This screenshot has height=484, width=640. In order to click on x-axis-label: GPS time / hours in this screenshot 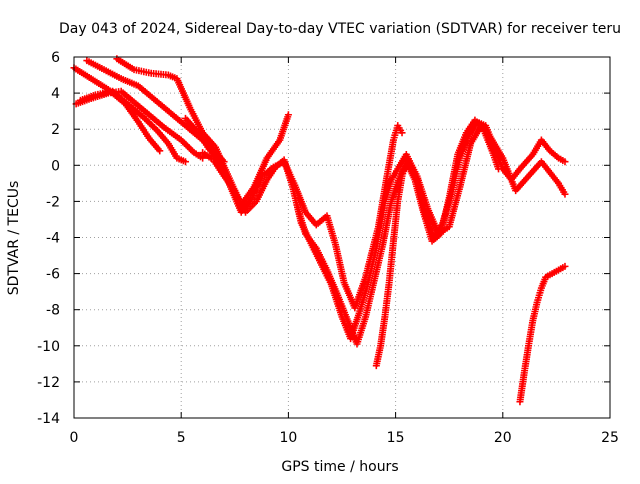, I will do `click(339, 467)`.